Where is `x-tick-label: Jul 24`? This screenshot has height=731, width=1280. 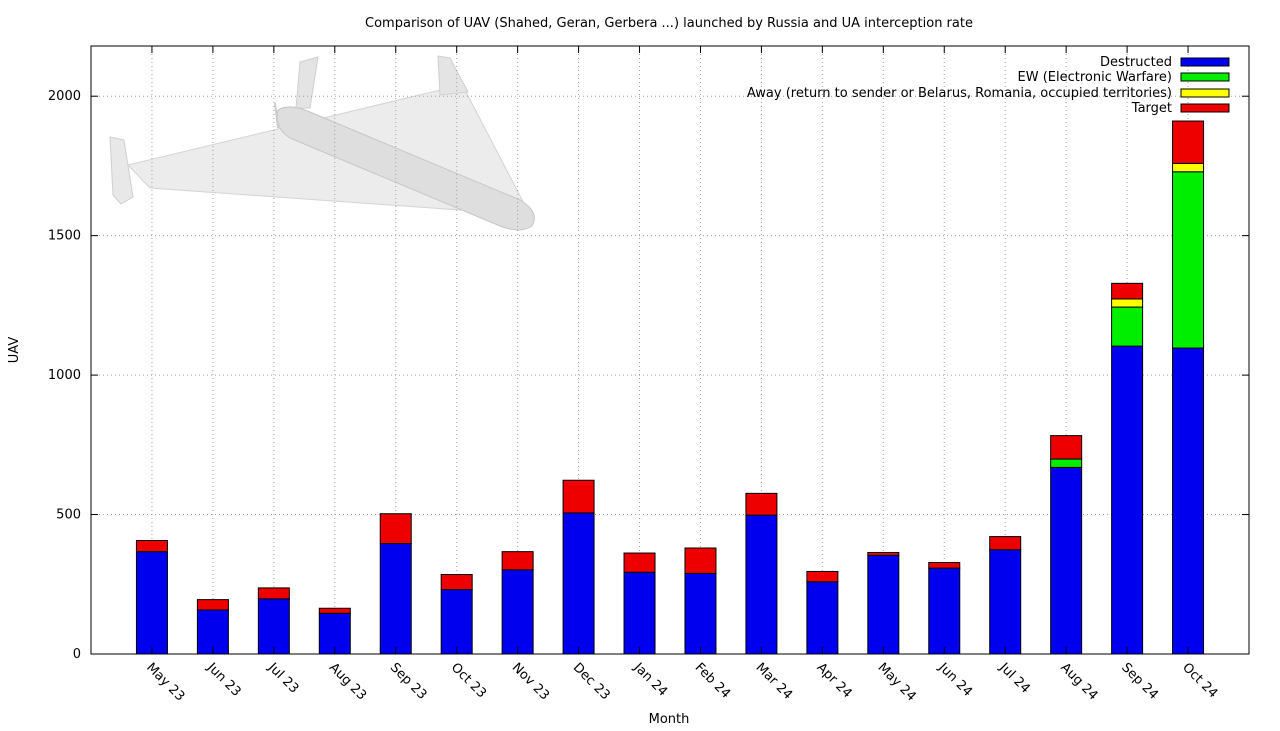
x-tick-label: Jul 24 is located at coordinates (1014, 678).